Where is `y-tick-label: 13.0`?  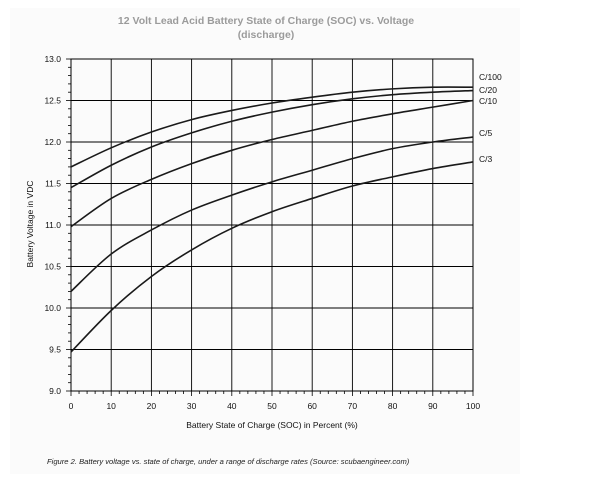 y-tick-label: 13.0 is located at coordinates (52, 59).